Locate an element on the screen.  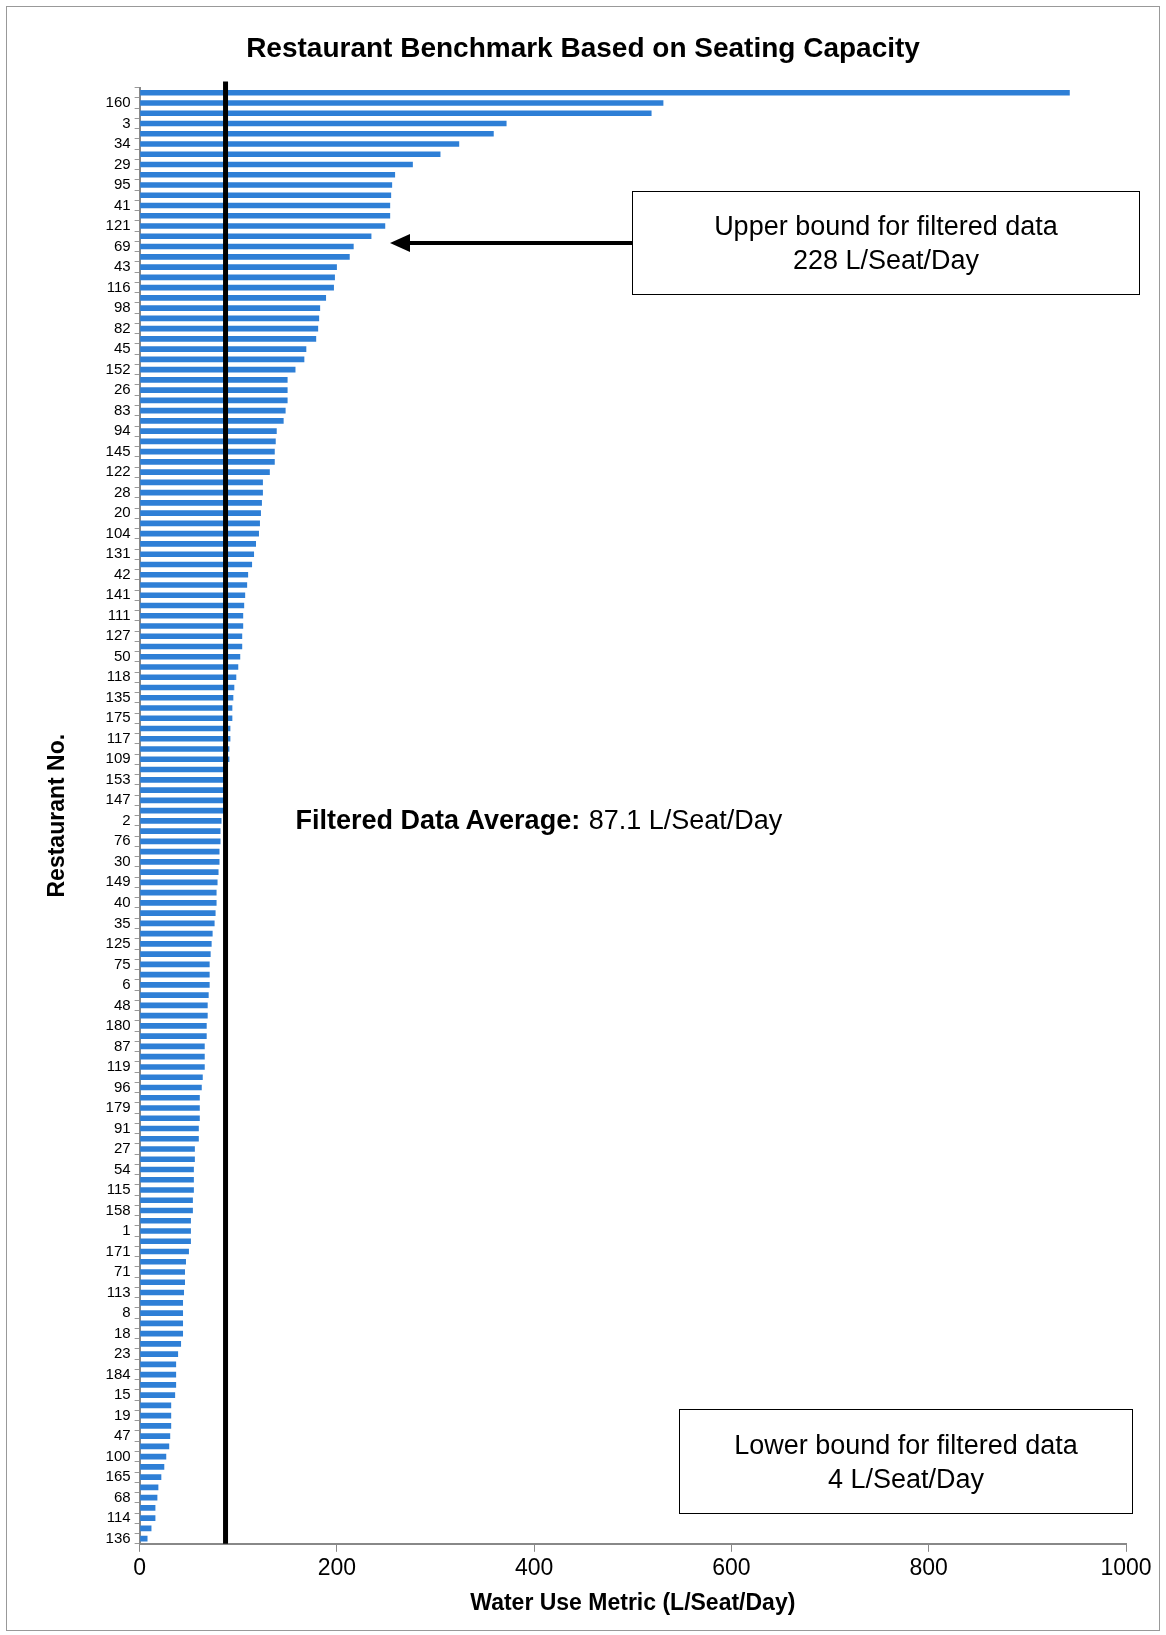
y-tick-label: 40 is located at coordinates (122, 902).